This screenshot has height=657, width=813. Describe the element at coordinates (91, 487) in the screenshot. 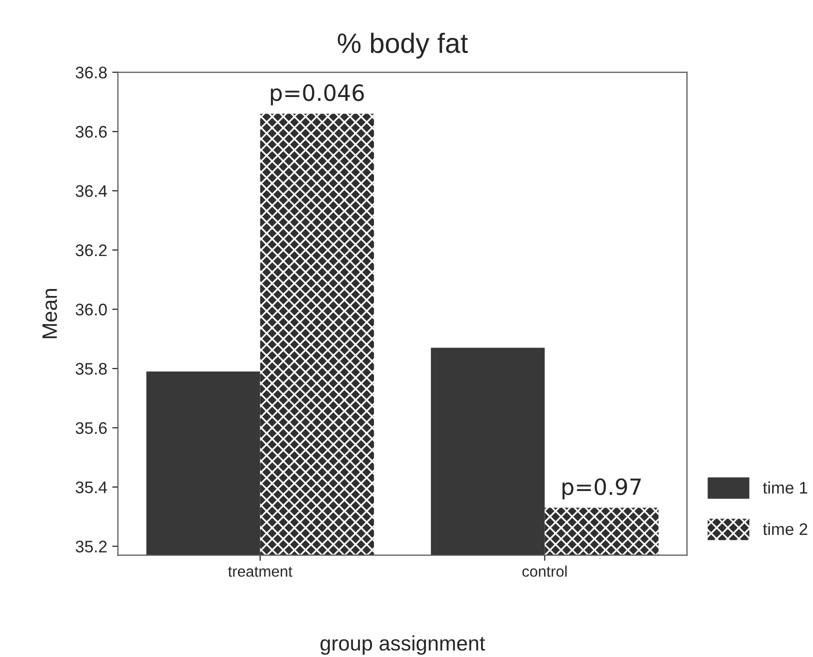

I see `y-tick-label: 35.4` at that location.